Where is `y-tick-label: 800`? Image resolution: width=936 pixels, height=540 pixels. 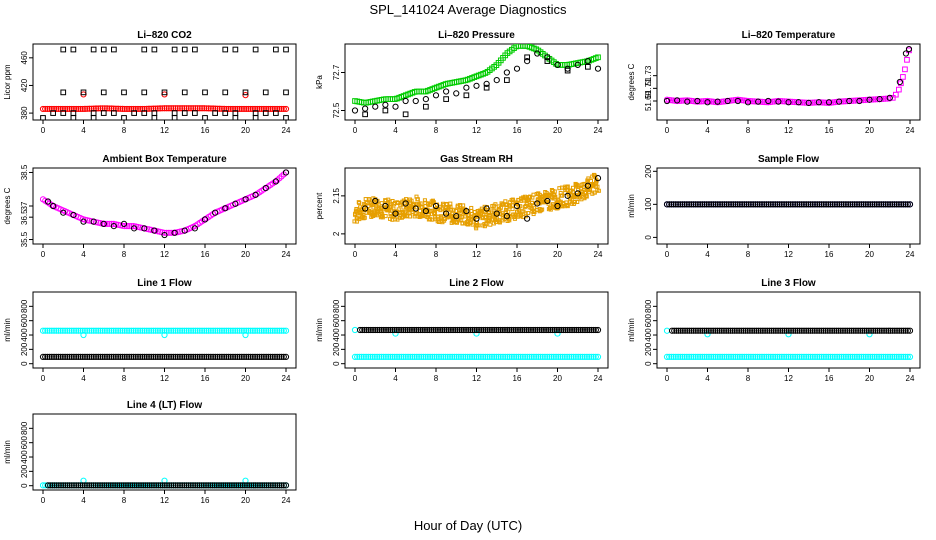
y-tick-label: 800 is located at coordinates (336, 306).